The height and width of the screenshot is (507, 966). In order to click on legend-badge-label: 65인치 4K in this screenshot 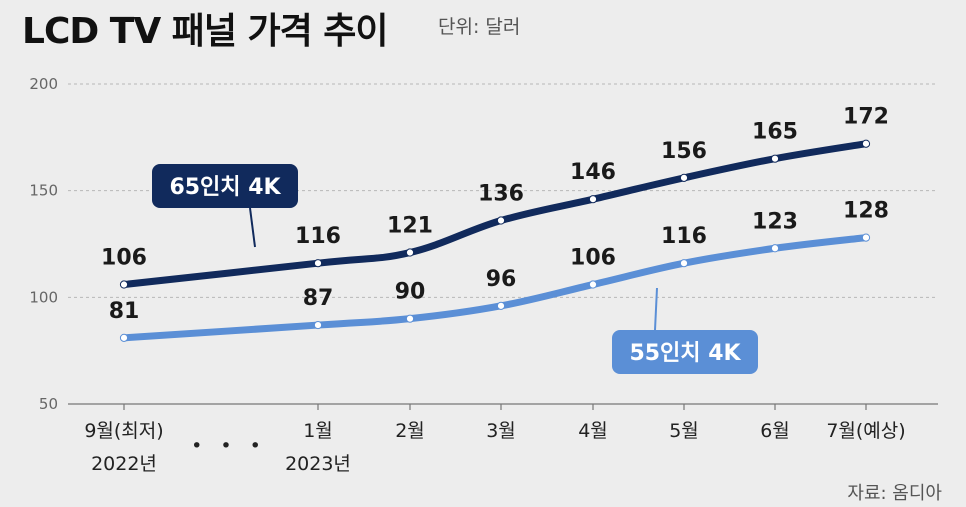, I will do `click(225, 187)`.